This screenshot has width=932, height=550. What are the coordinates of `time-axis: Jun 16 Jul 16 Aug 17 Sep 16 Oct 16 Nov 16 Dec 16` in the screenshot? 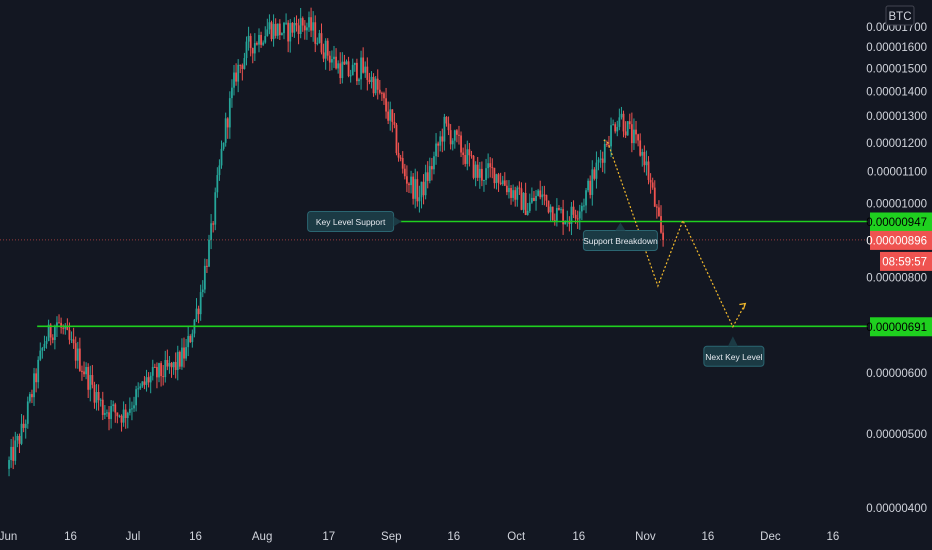 It's located at (419, 537).